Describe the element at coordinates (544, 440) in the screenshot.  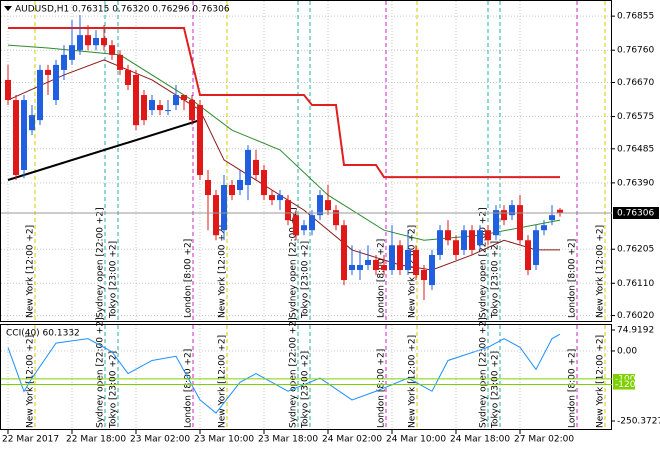
I see `x-tick-label: 27 Mar 02:00` at that location.